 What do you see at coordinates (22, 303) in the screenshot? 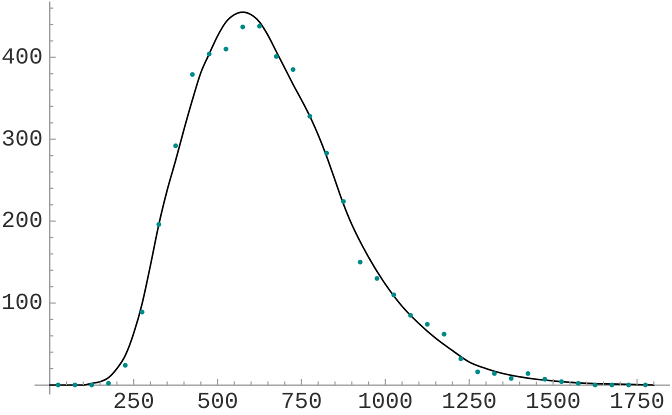
I see `y-tick-label: 100` at bounding box center [22, 303].